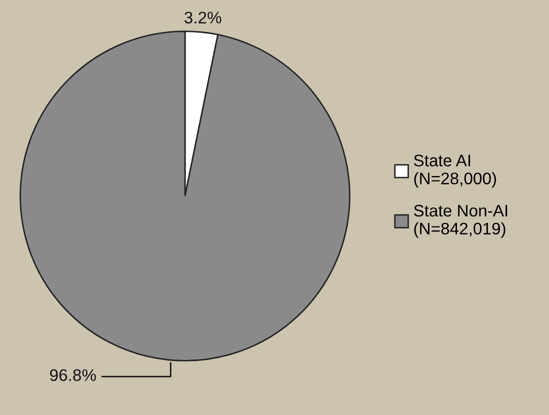  I want to click on data-label: 96.8%, so click(73, 375).